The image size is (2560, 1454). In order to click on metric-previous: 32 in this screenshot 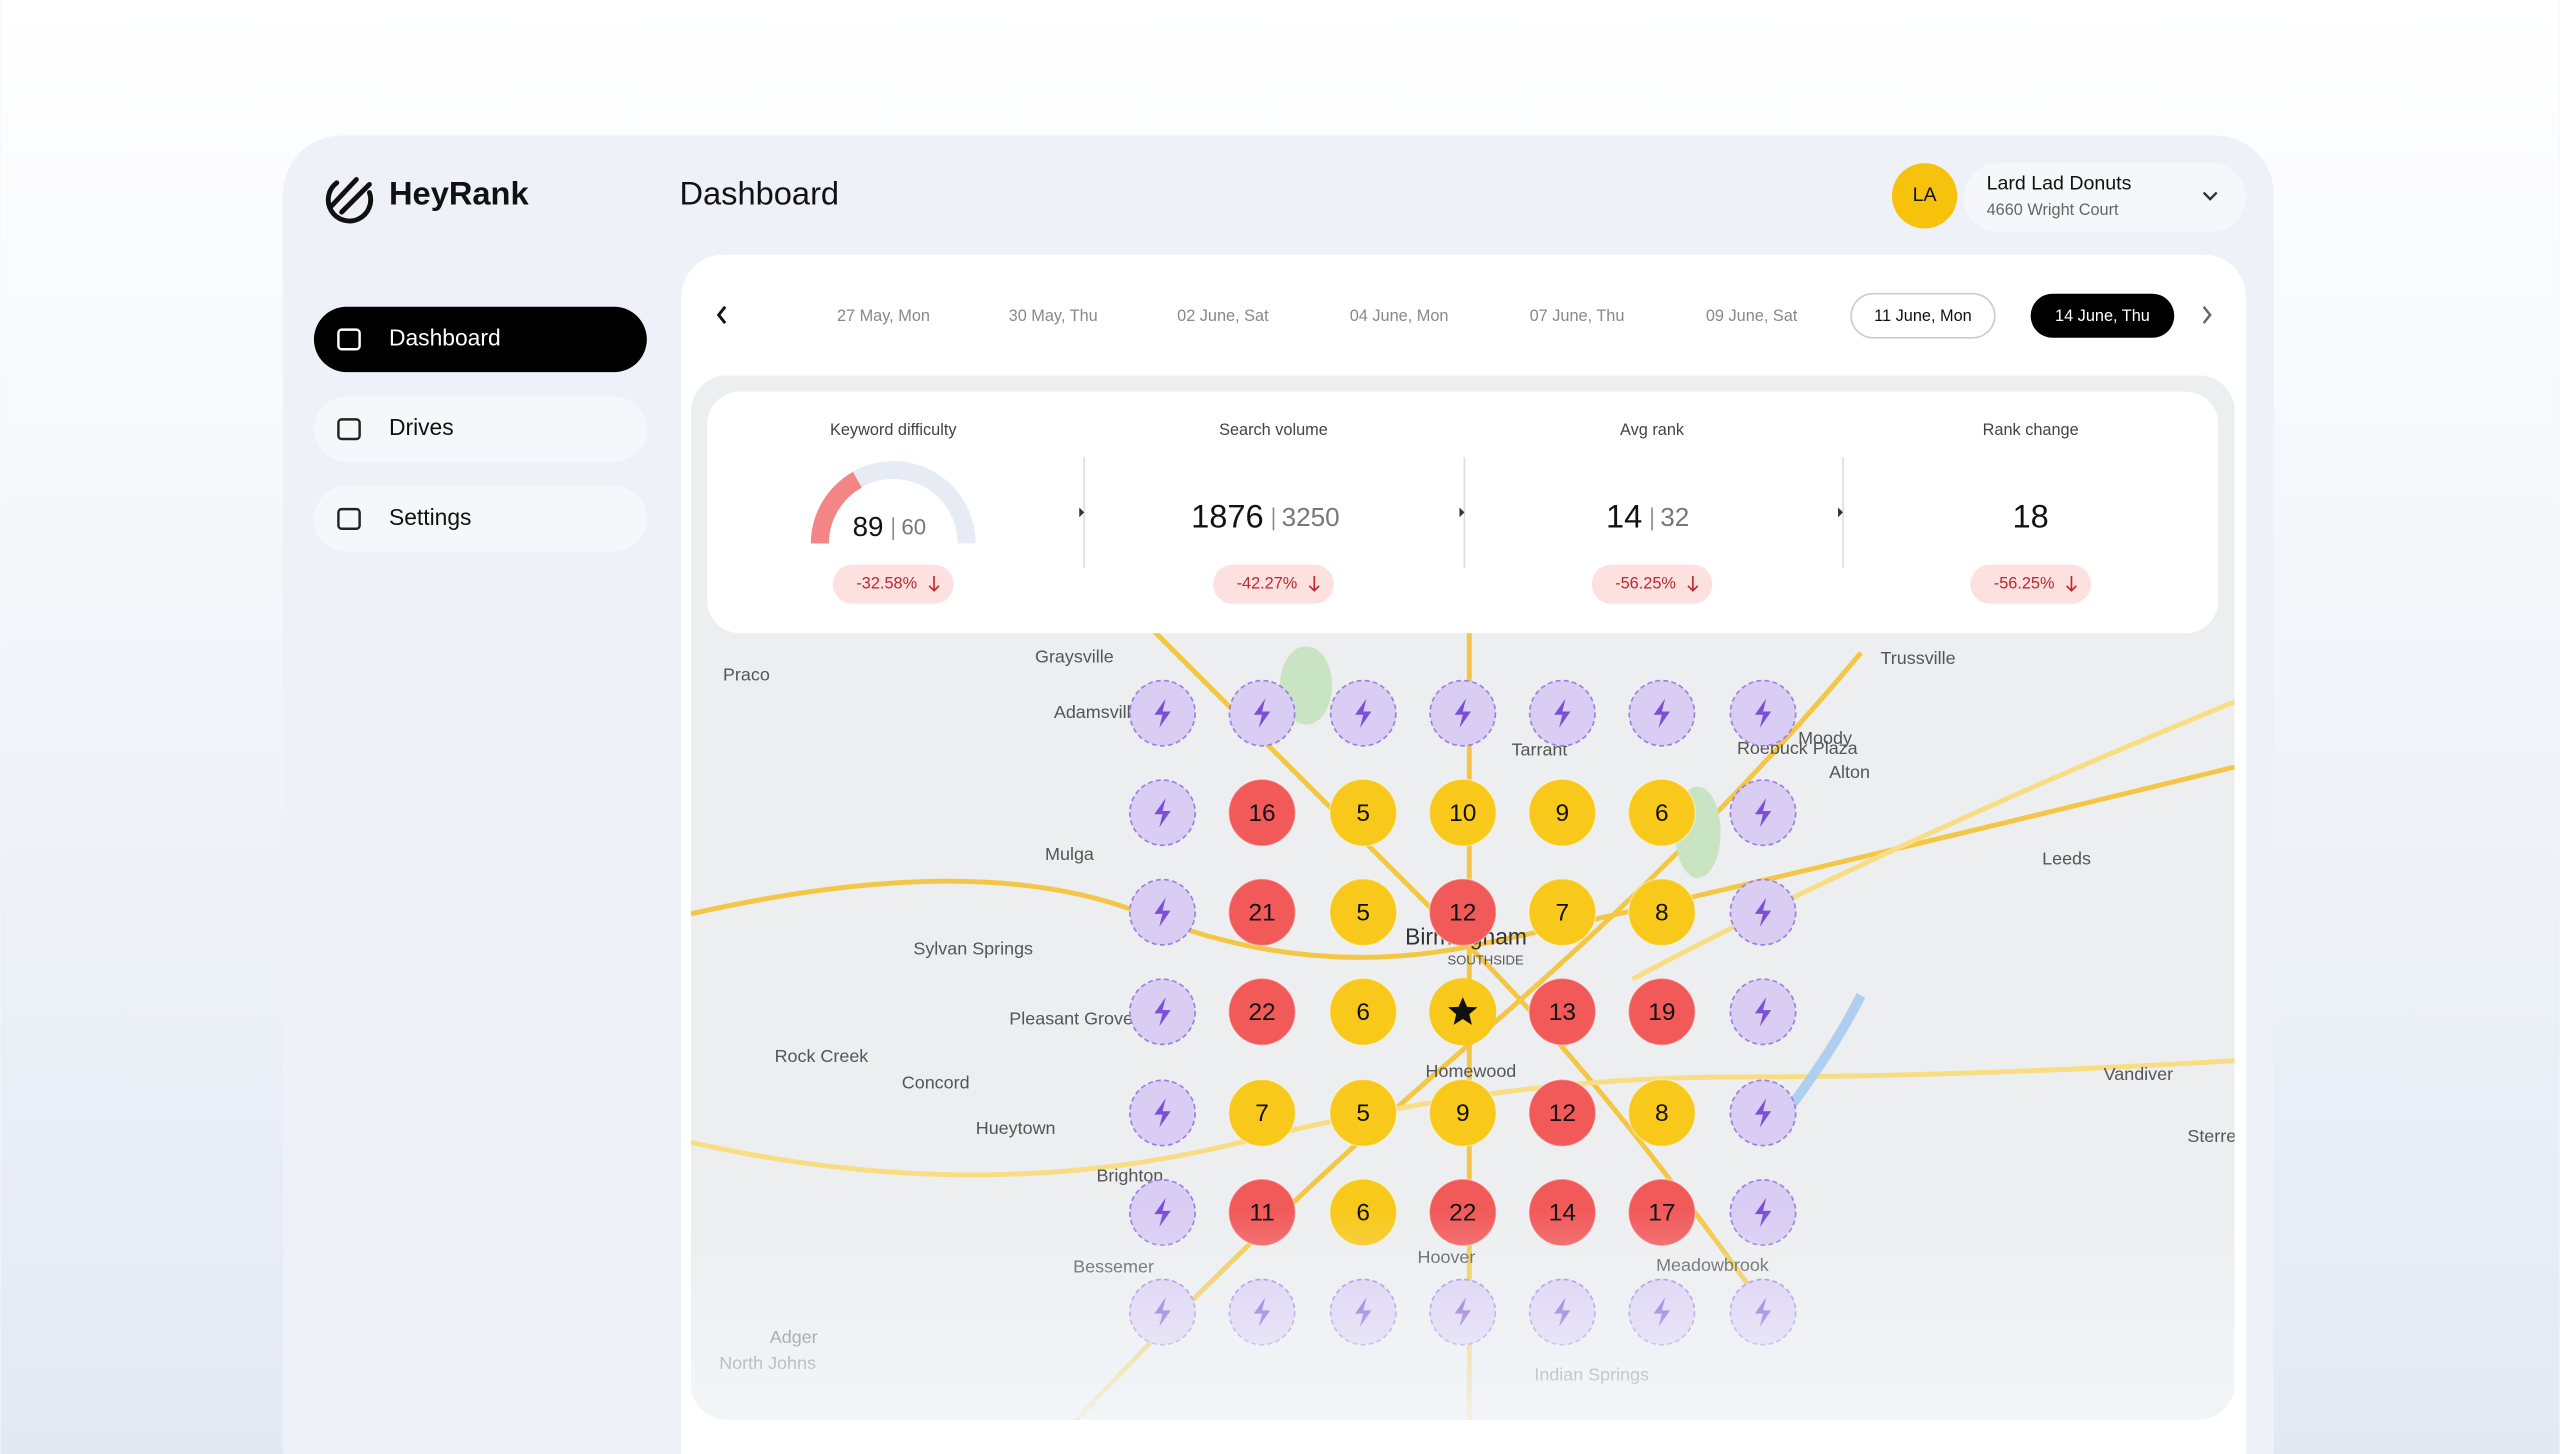, I will do `click(1674, 517)`.